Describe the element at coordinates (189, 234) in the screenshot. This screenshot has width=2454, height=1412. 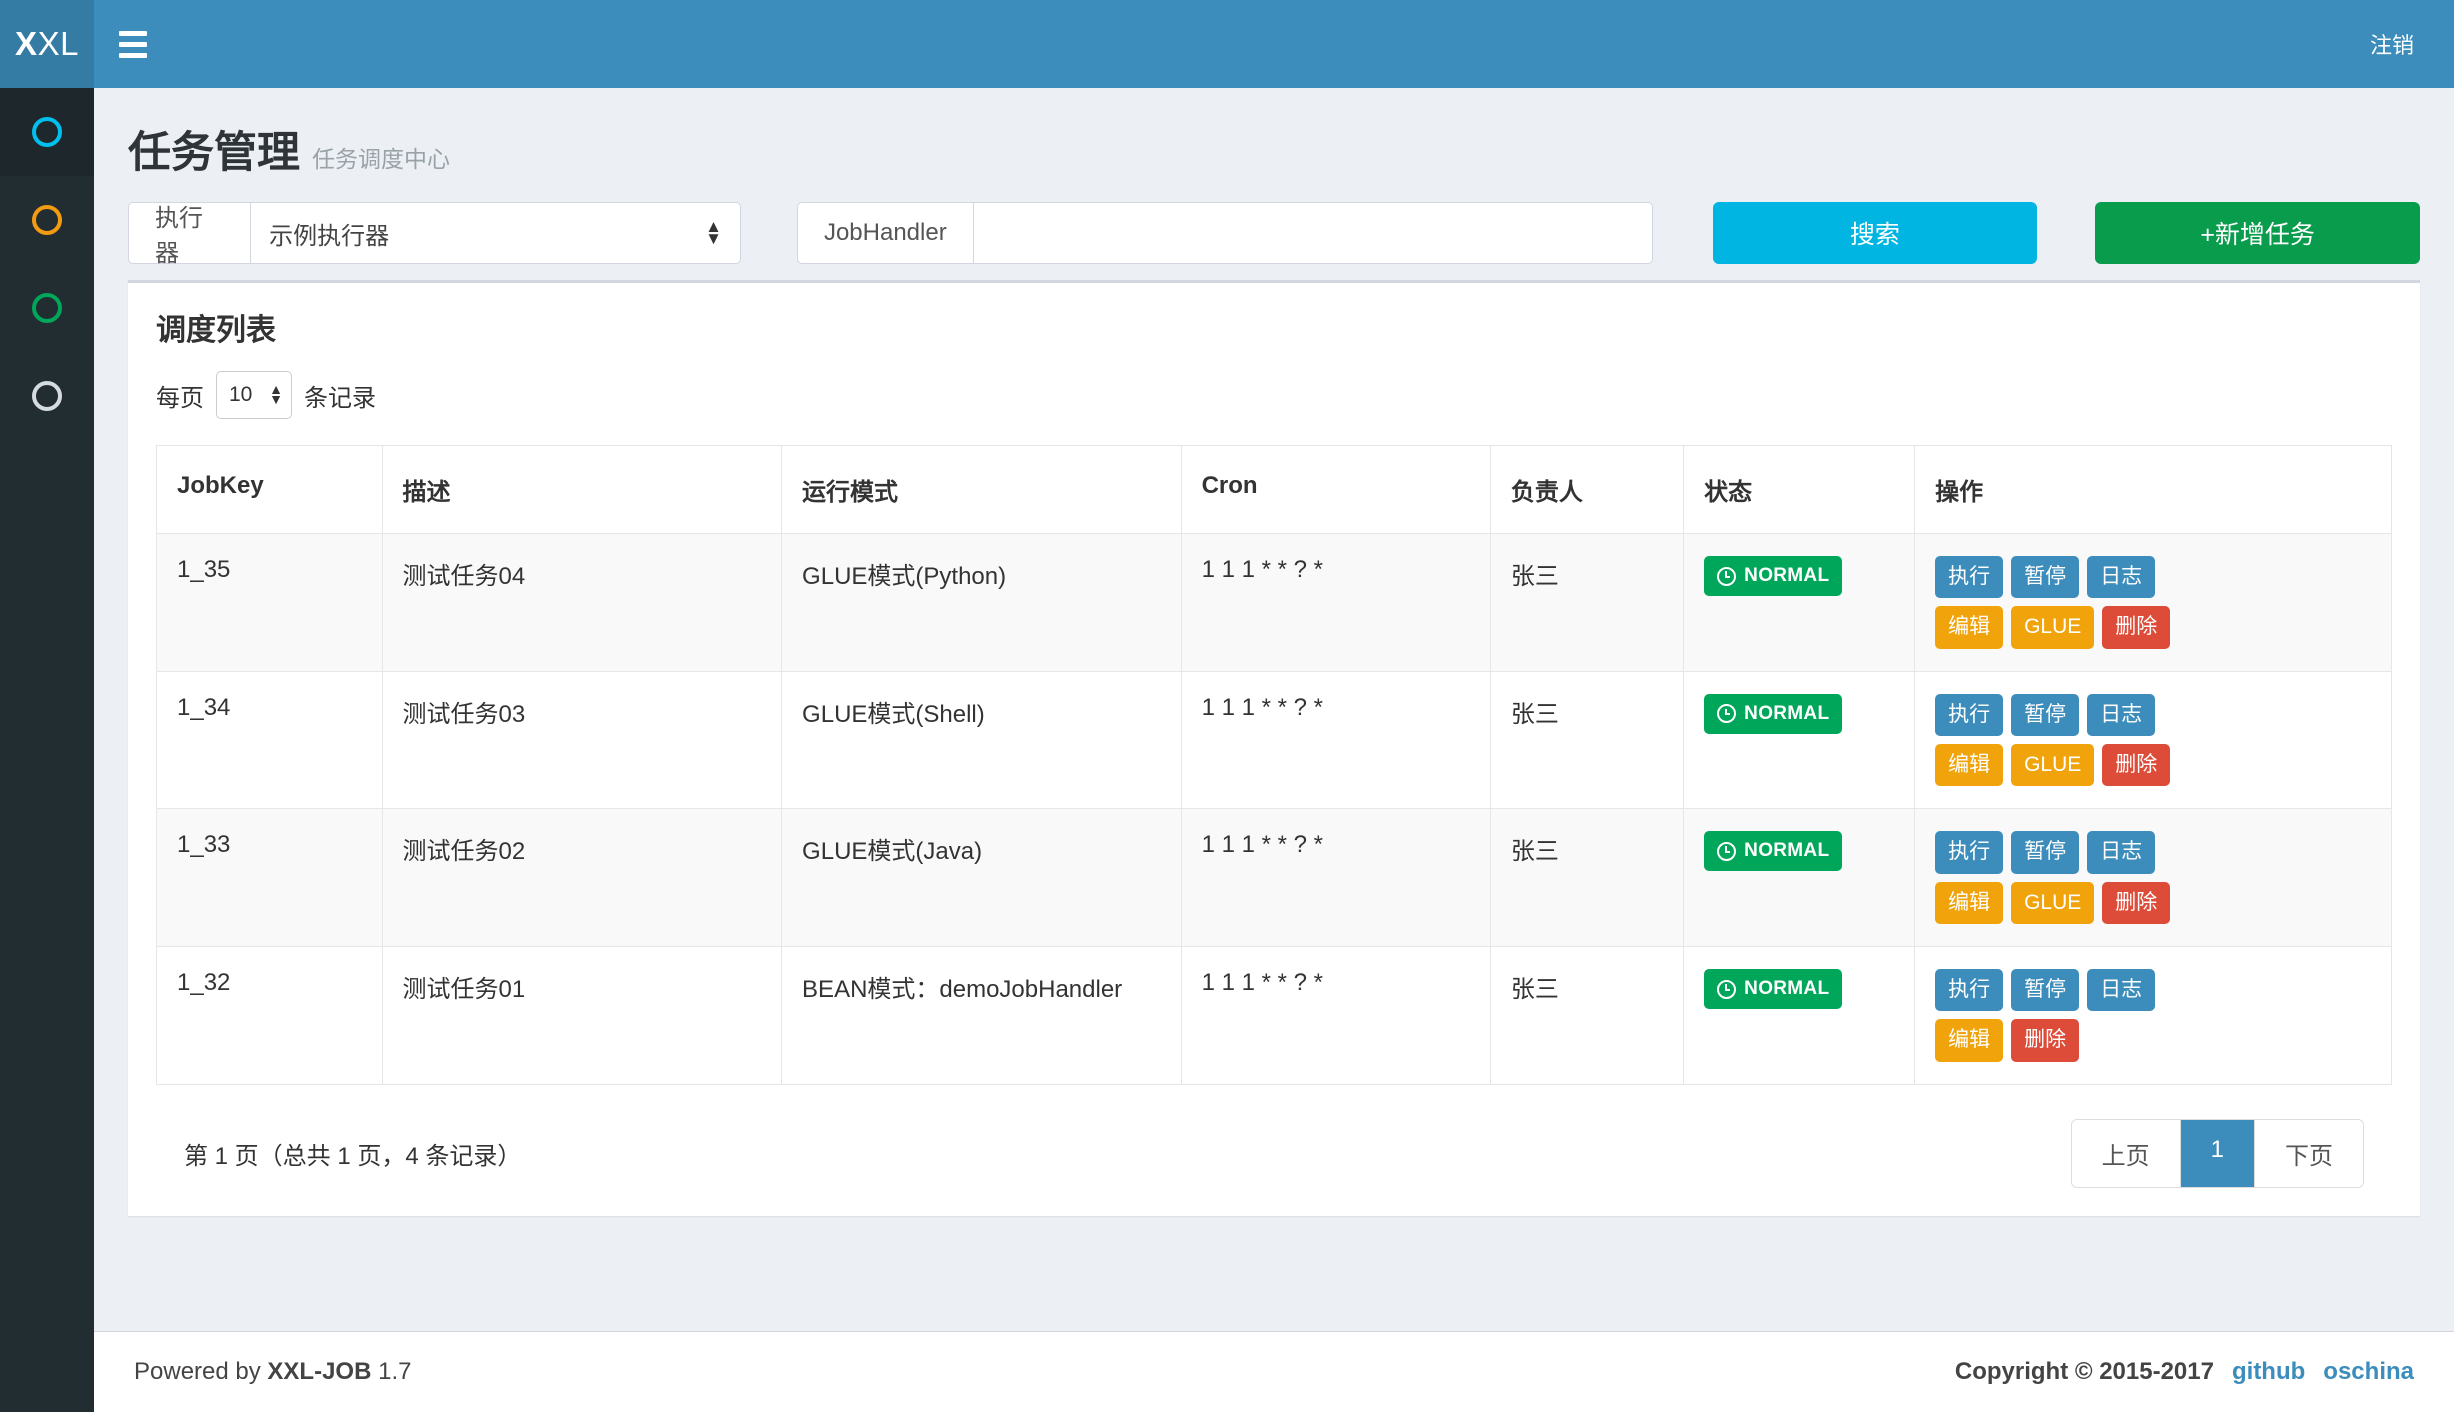
I see `executor-label: 执行器` at that location.